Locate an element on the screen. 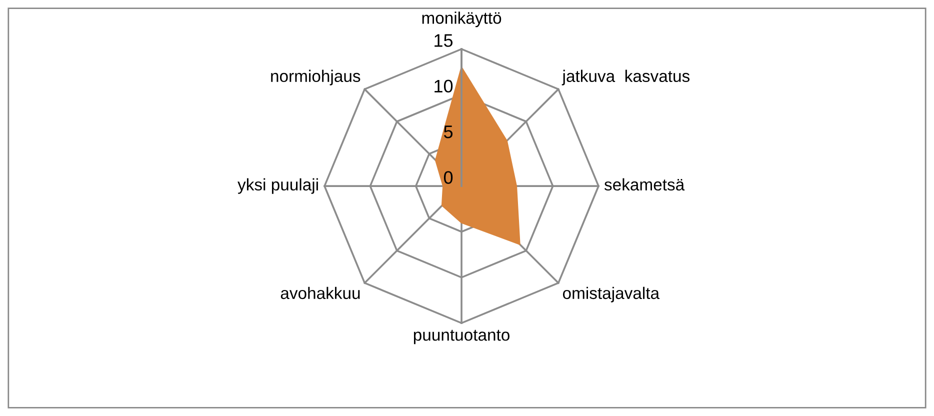  spoke-label: omistajavalta is located at coordinates (611, 294).